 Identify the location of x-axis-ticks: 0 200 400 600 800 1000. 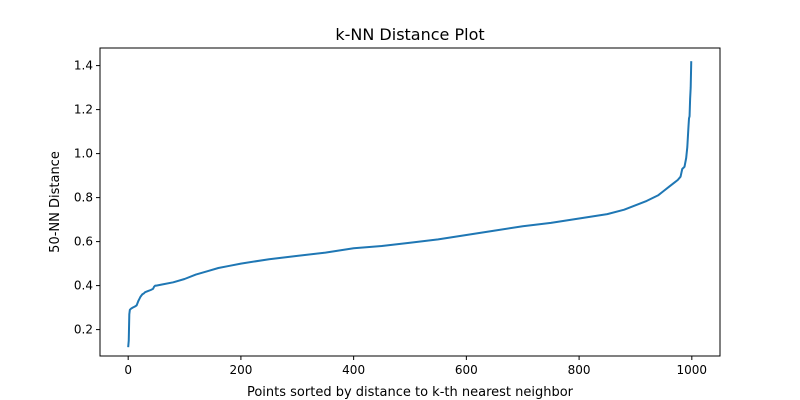
(415, 366).